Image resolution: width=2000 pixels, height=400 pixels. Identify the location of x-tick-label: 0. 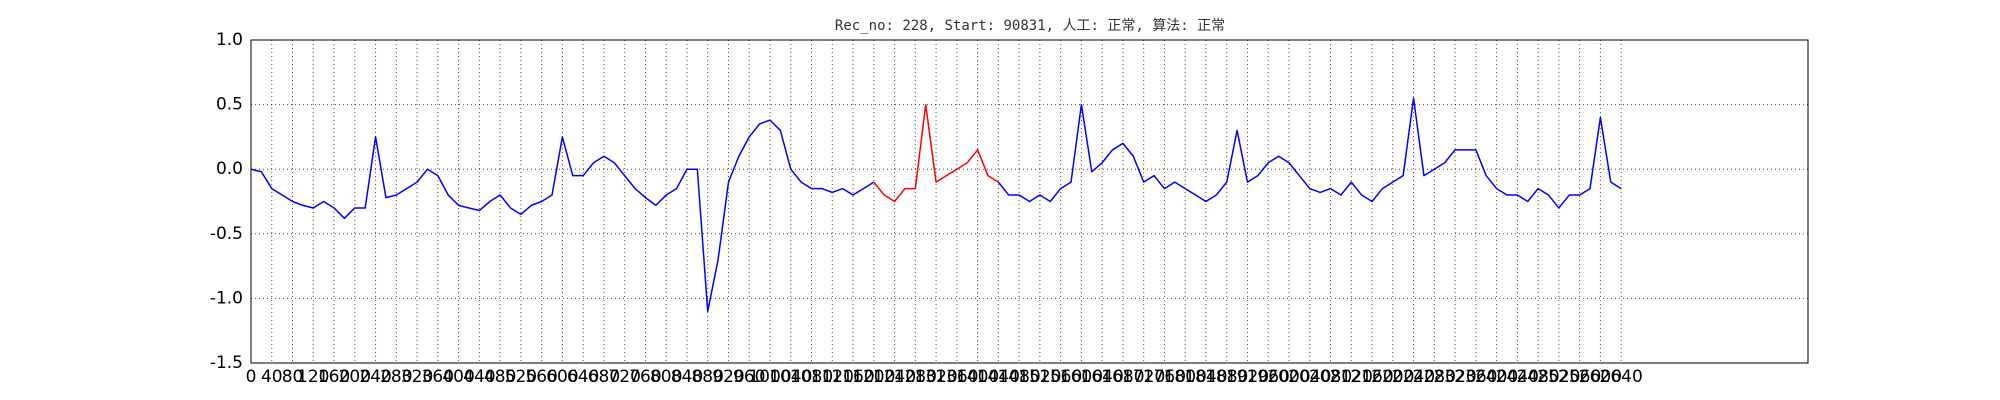
(251, 377).